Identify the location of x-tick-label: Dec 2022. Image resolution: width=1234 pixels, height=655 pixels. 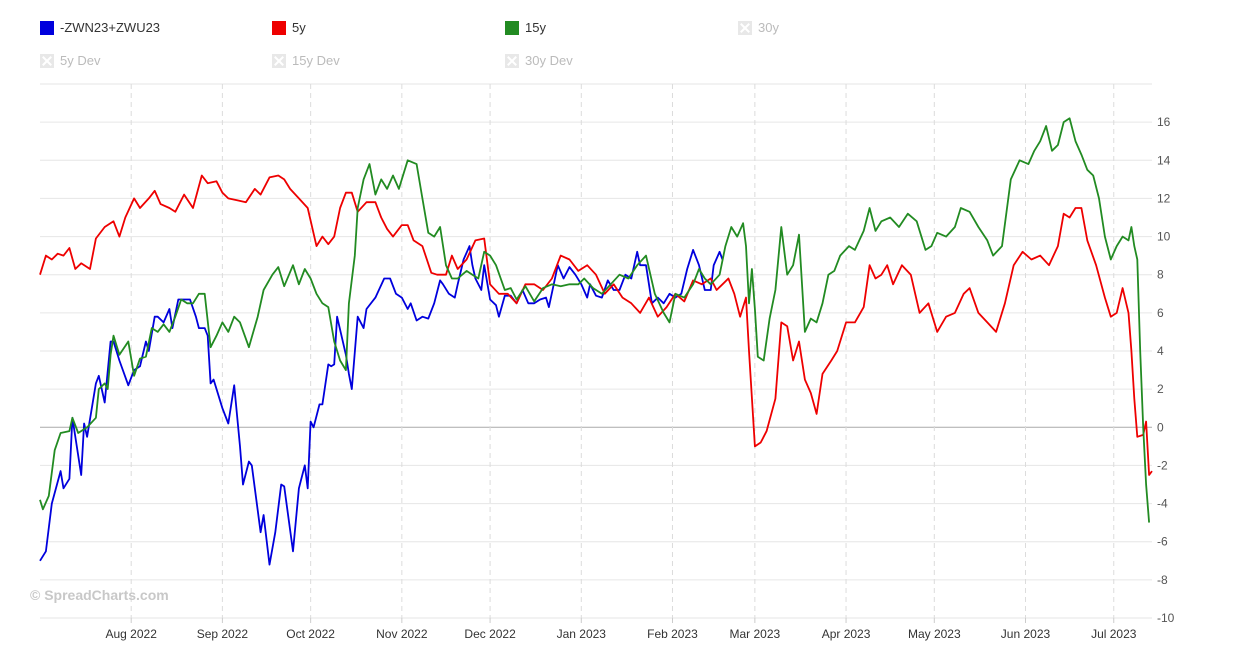
(490, 634).